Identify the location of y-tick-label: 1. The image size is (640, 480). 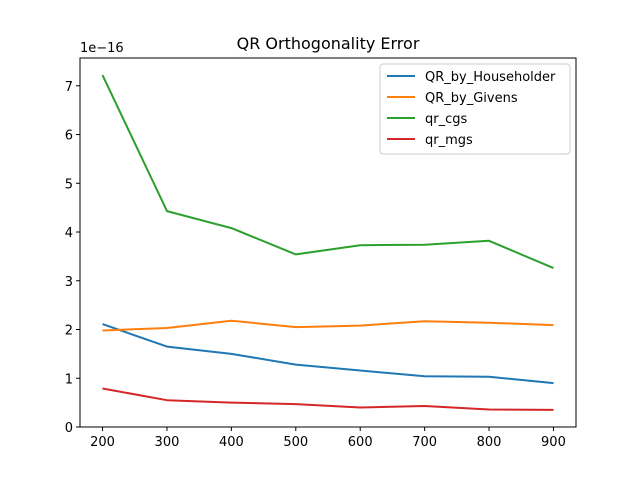
(69, 379).